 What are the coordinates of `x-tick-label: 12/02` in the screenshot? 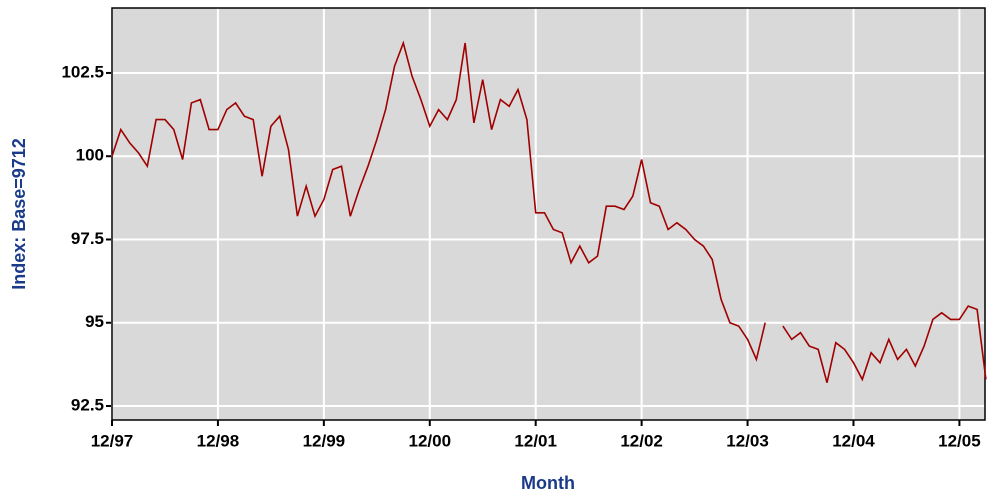 It's located at (641, 440).